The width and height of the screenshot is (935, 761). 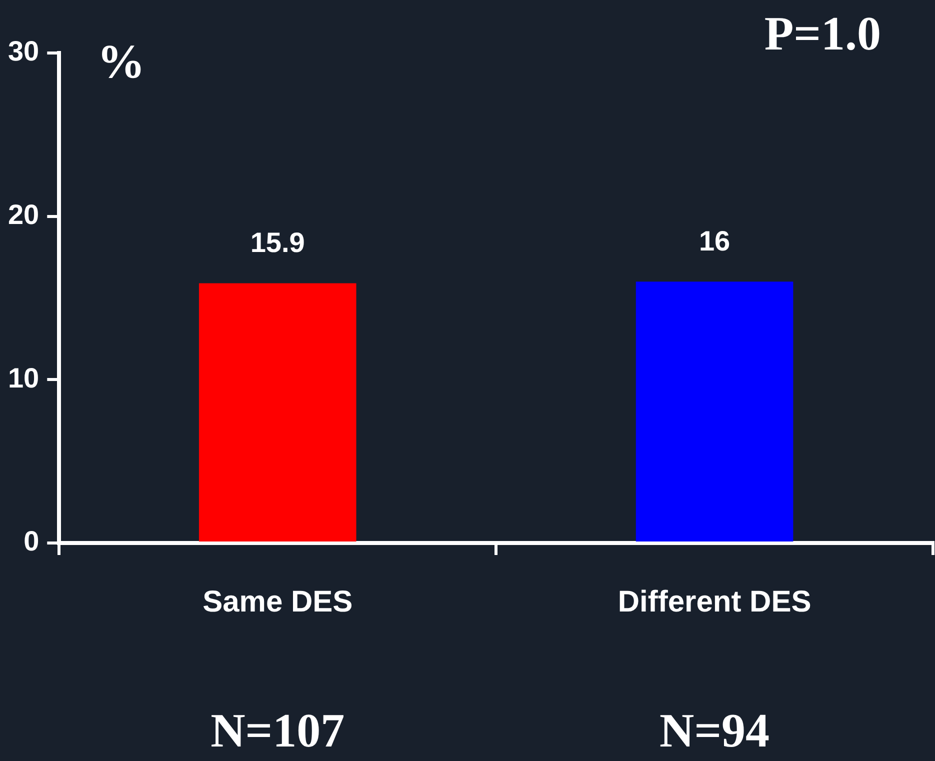 What do you see at coordinates (277, 731) in the screenshot?
I see `text: N=107` at bounding box center [277, 731].